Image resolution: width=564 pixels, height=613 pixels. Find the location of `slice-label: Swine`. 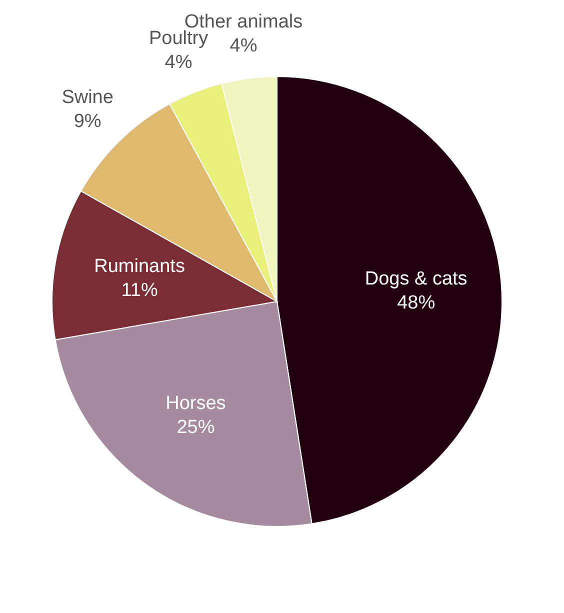

slice-label: Swine is located at coordinates (88, 97).